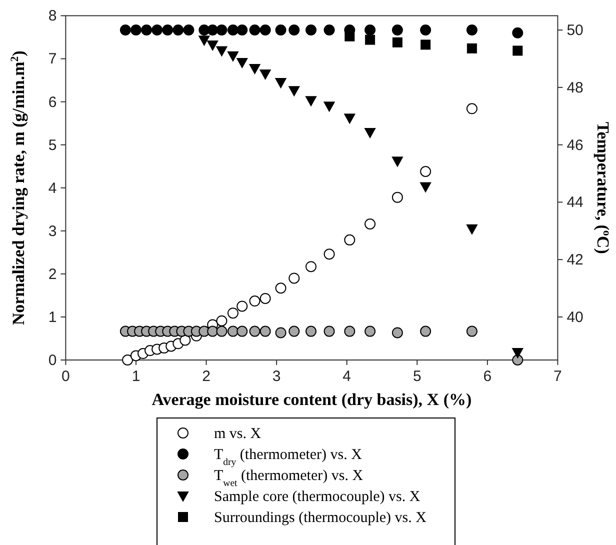 This screenshot has width=616, height=545. I want to click on y2-tick-label: 46, so click(575, 145).